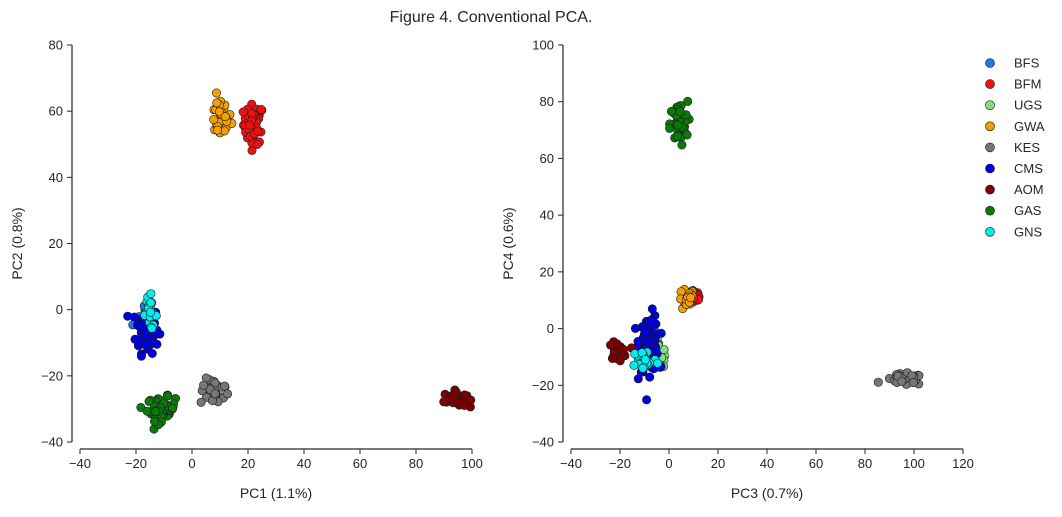 The width and height of the screenshot is (1062, 517). I want to click on x-tick-label: −40, so click(571, 463).